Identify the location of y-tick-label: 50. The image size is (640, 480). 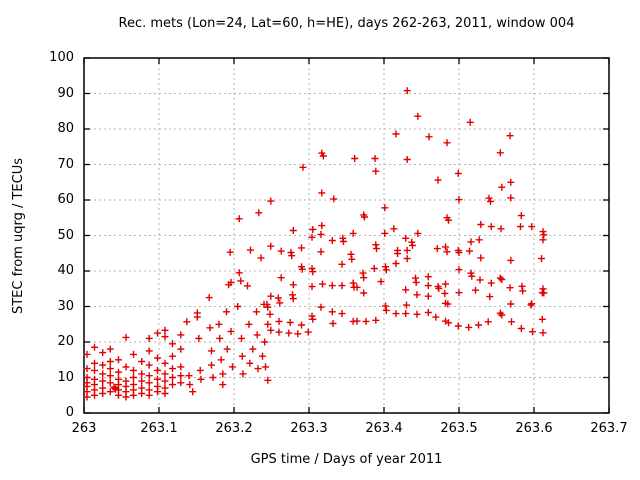
(65, 235).